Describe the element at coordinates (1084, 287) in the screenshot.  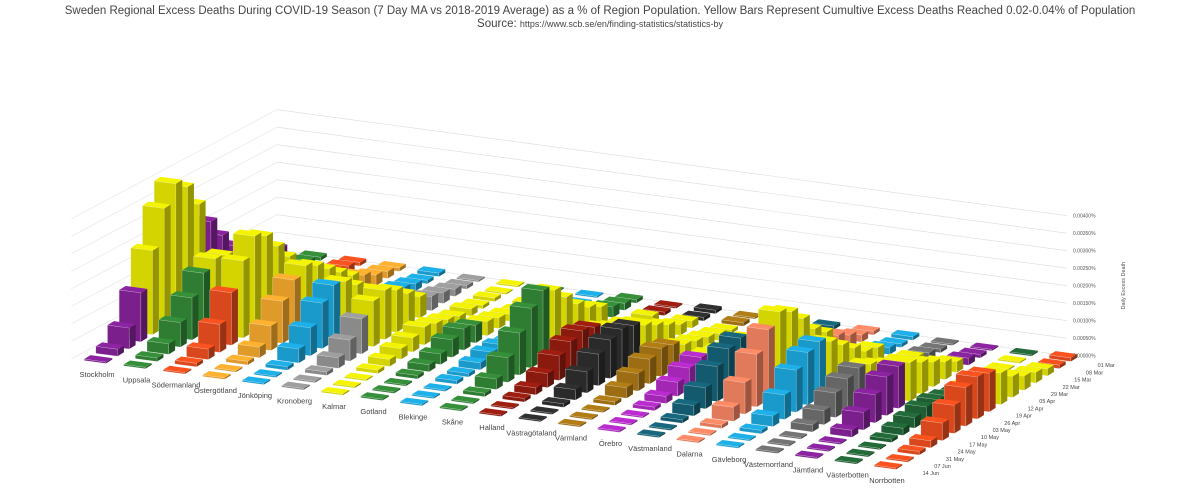
I see `z-tick-label: 0.00200%` at that location.